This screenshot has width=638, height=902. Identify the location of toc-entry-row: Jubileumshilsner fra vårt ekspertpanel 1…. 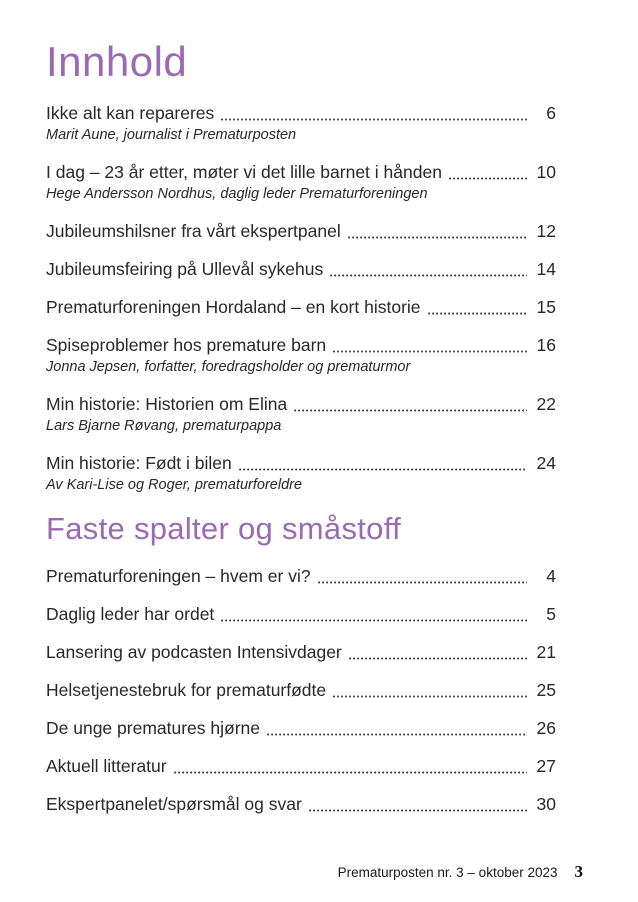
(301, 231).